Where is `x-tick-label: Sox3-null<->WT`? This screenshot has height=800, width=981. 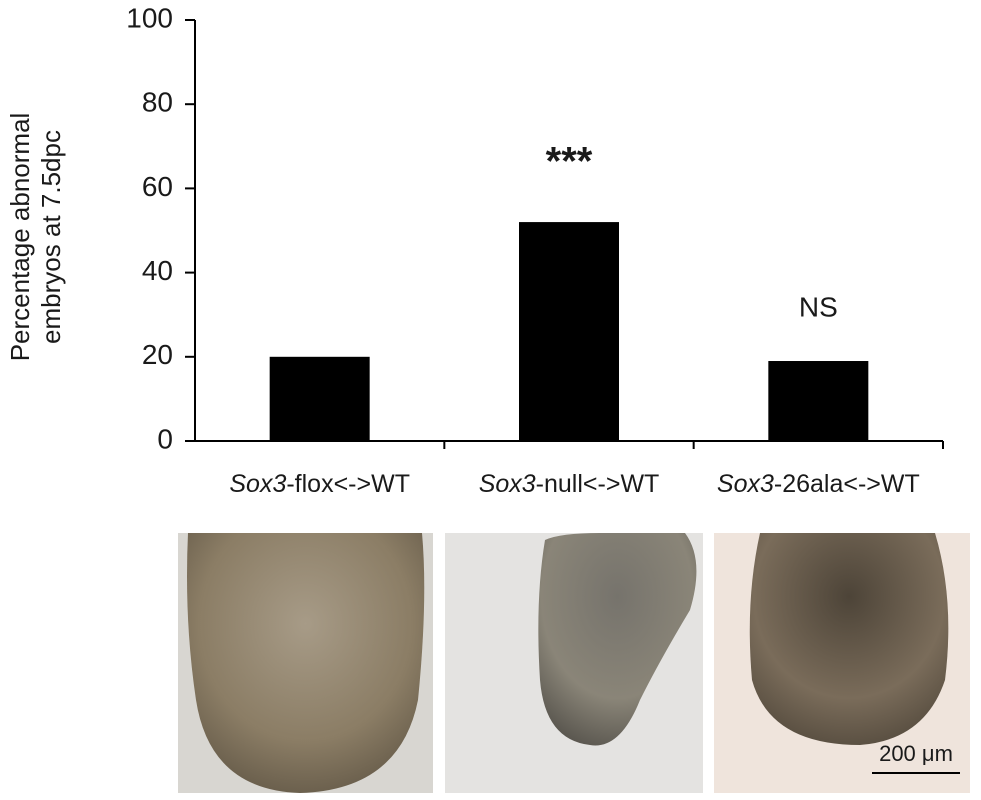
x-tick-label: Sox3-null<->WT is located at coordinates (569, 484).